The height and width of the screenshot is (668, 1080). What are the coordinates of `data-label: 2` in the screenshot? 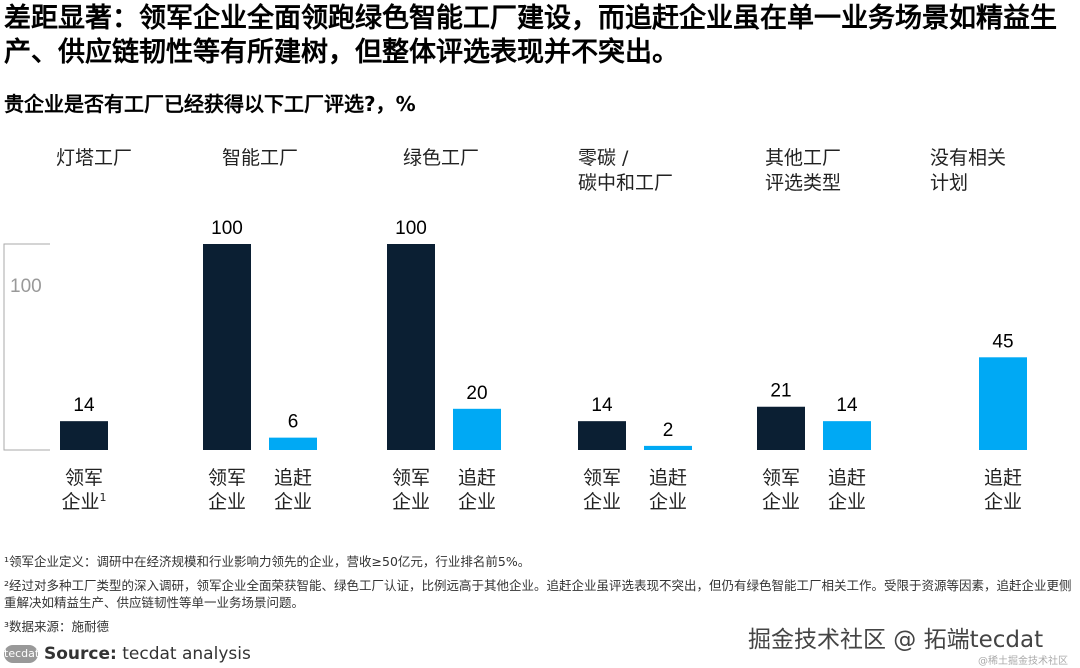 It's located at (668, 430).